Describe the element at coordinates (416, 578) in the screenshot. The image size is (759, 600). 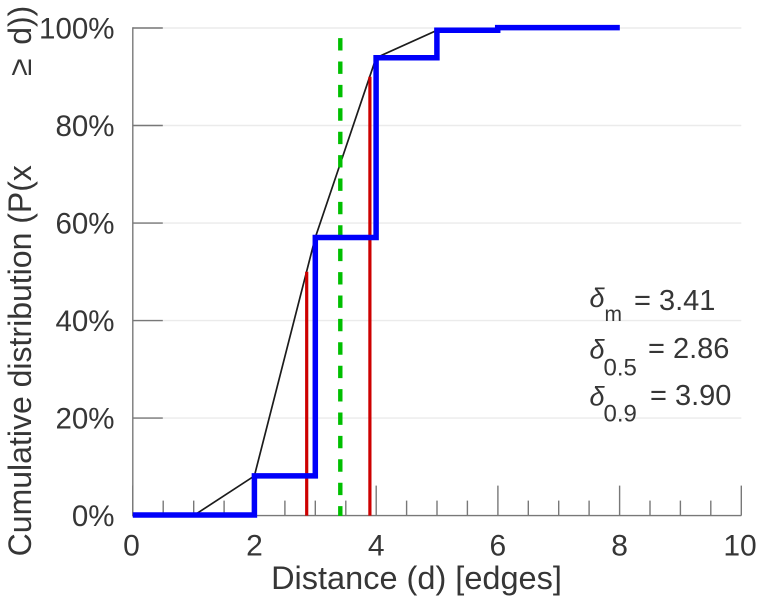
I see `svg-text: Distance (d) [edges]` at that location.